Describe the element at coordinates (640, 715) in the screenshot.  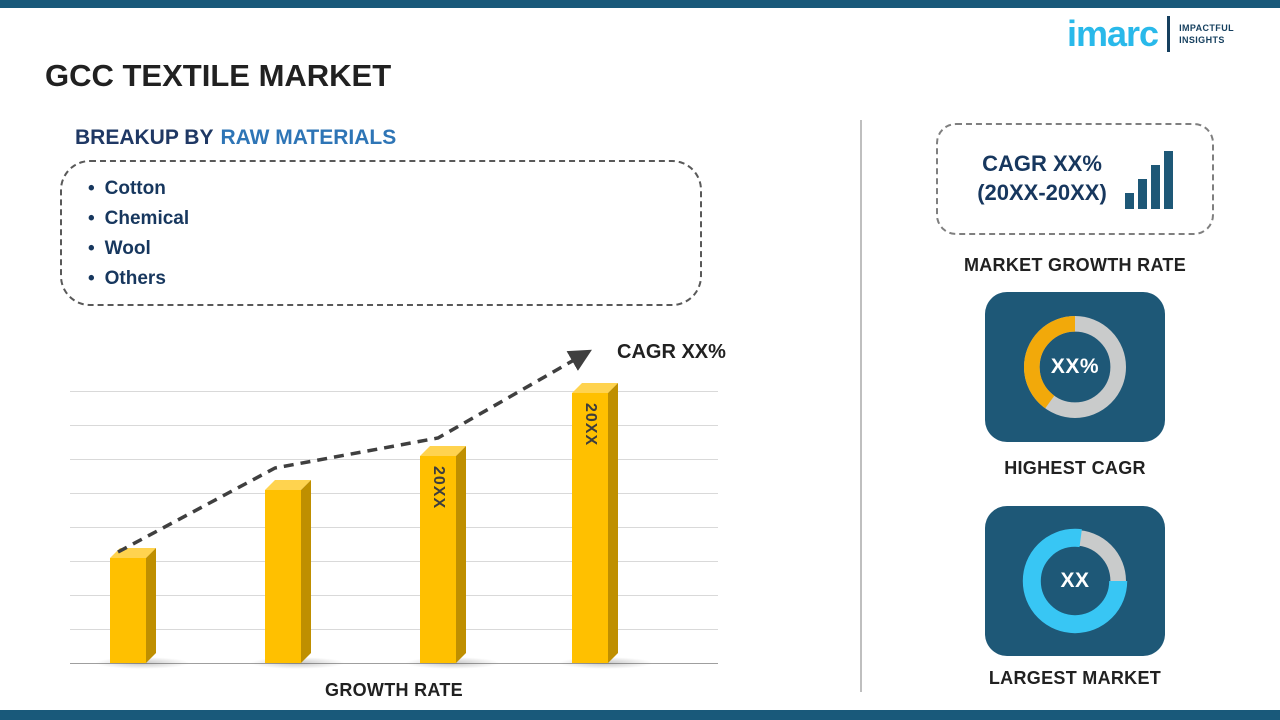
I see `bottom-accent-bar` at that location.